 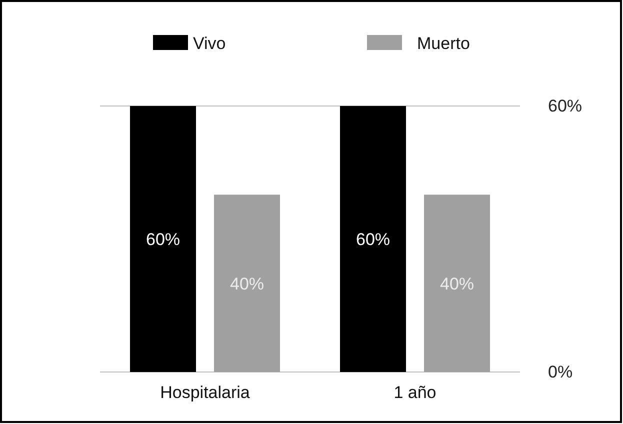 What do you see at coordinates (415, 392) in the screenshot?
I see `x-tick-label: 1 año` at bounding box center [415, 392].